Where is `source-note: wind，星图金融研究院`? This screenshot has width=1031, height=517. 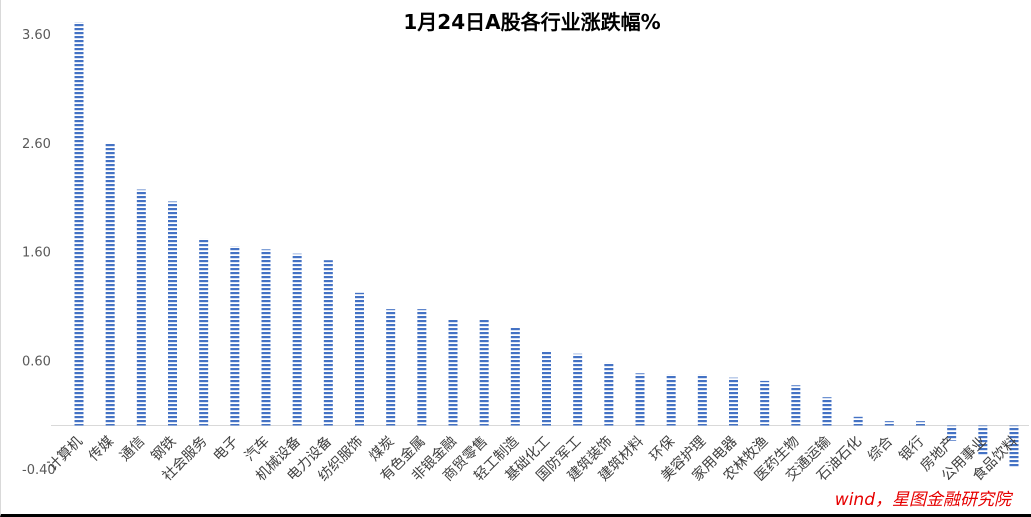
source-note: wind，星图金融研究院 is located at coordinates (922, 500).